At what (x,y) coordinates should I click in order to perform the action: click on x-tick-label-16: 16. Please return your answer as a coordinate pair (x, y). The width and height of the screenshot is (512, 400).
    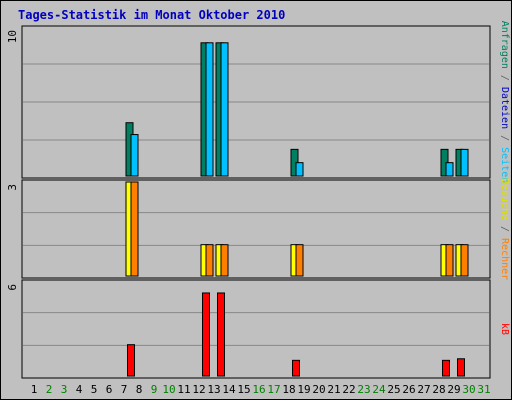
    Looking at the image, I should click on (258, 389).